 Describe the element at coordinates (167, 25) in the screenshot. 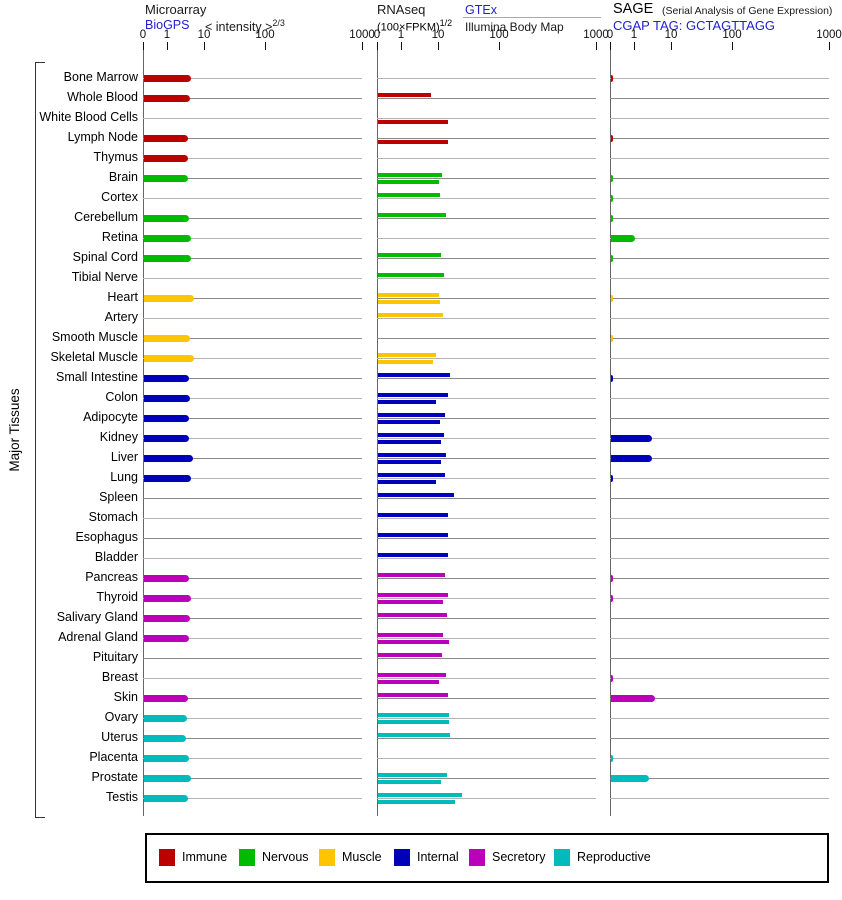

I see `biogps-link: BioGPS` at that location.